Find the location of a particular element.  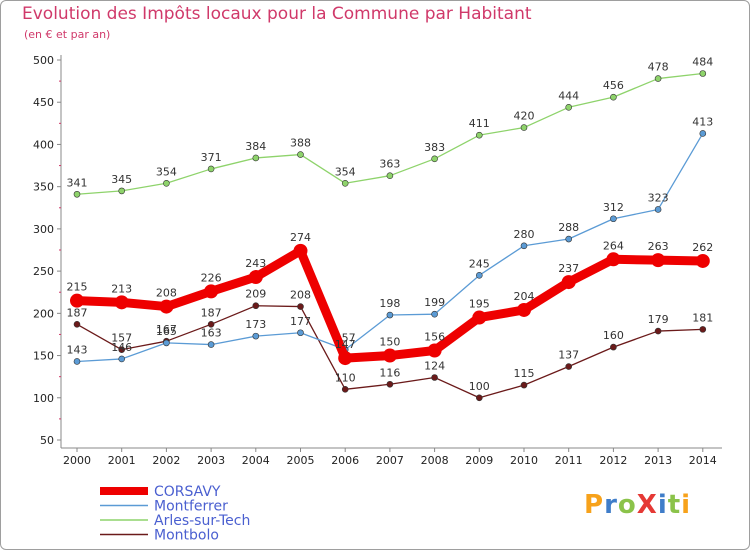

data-label: 384 is located at coordinates (255, 146).